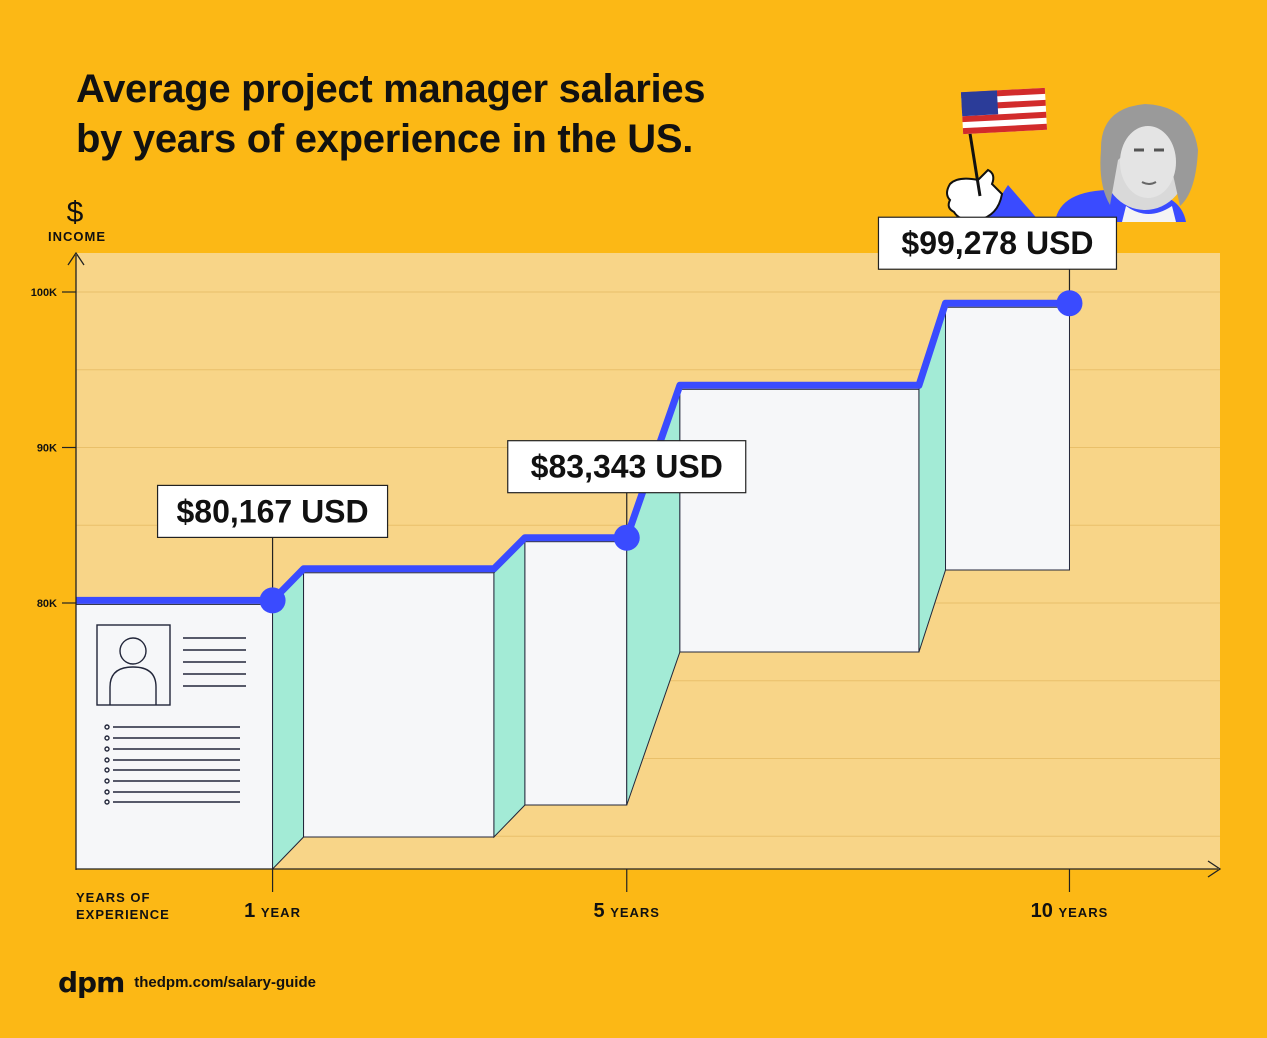 The height and width of the screenshot is (1038, 1267). What do you see at coordinates (171, 714) in the screenshot?
I see `resume-icon` at bounding box center [171, 714].